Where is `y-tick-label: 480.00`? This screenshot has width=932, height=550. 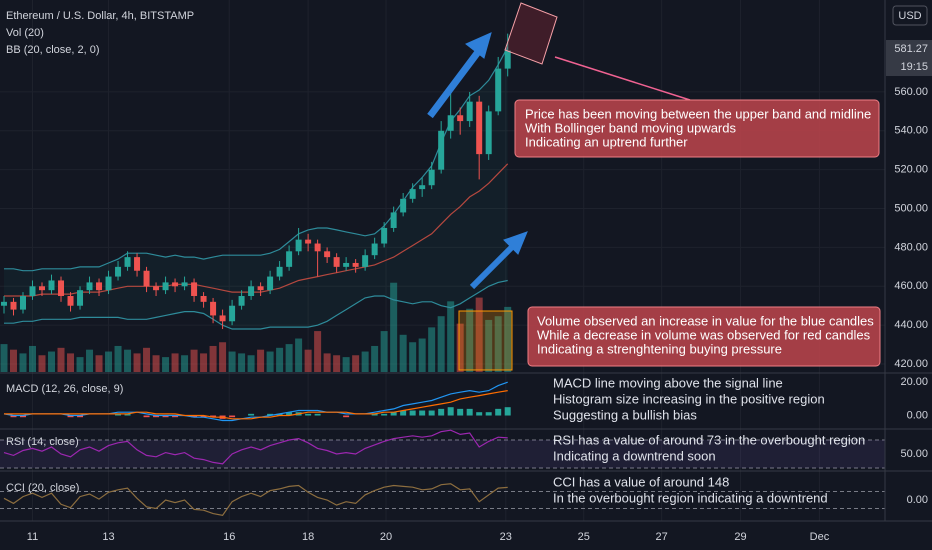
y-tick-label: 480.00 is located at coordinates (911, 247).